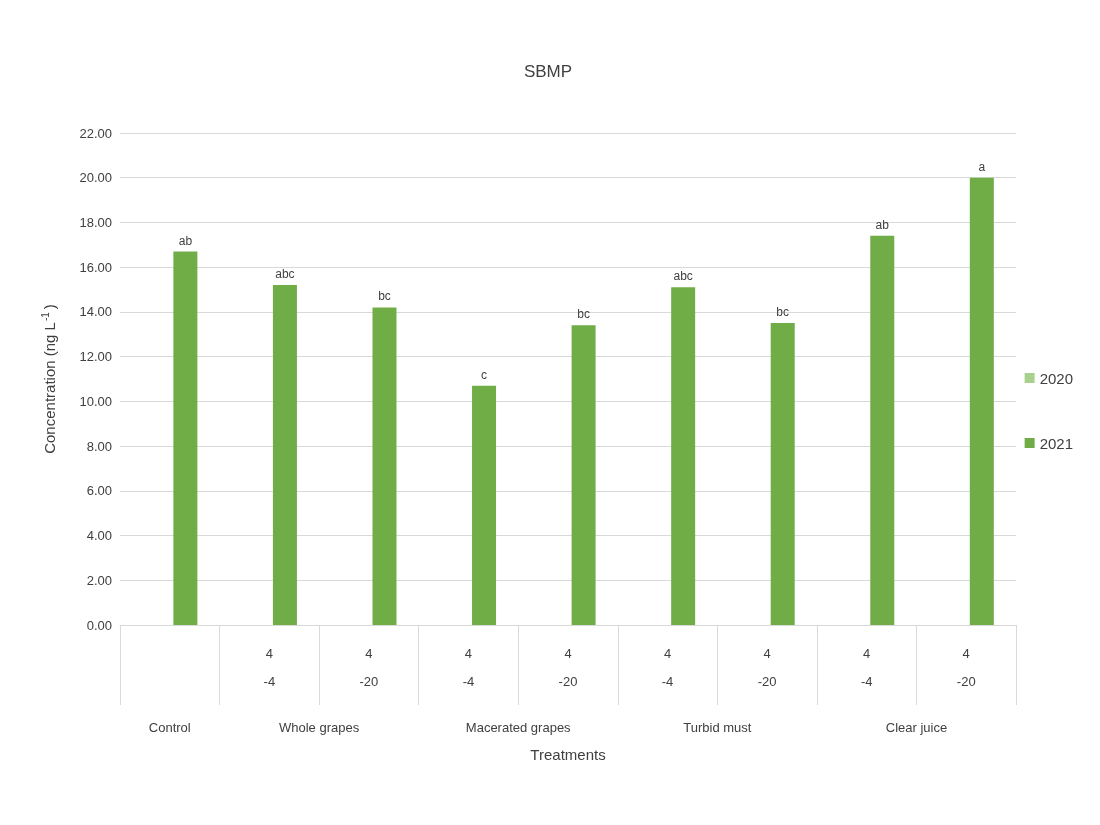 Image resolution: width=1100 pixels, height=825 pixels. Describe the element at coordinates (99, 446) in the screenshot. I see `y-tick-label: 8.00` at that location.